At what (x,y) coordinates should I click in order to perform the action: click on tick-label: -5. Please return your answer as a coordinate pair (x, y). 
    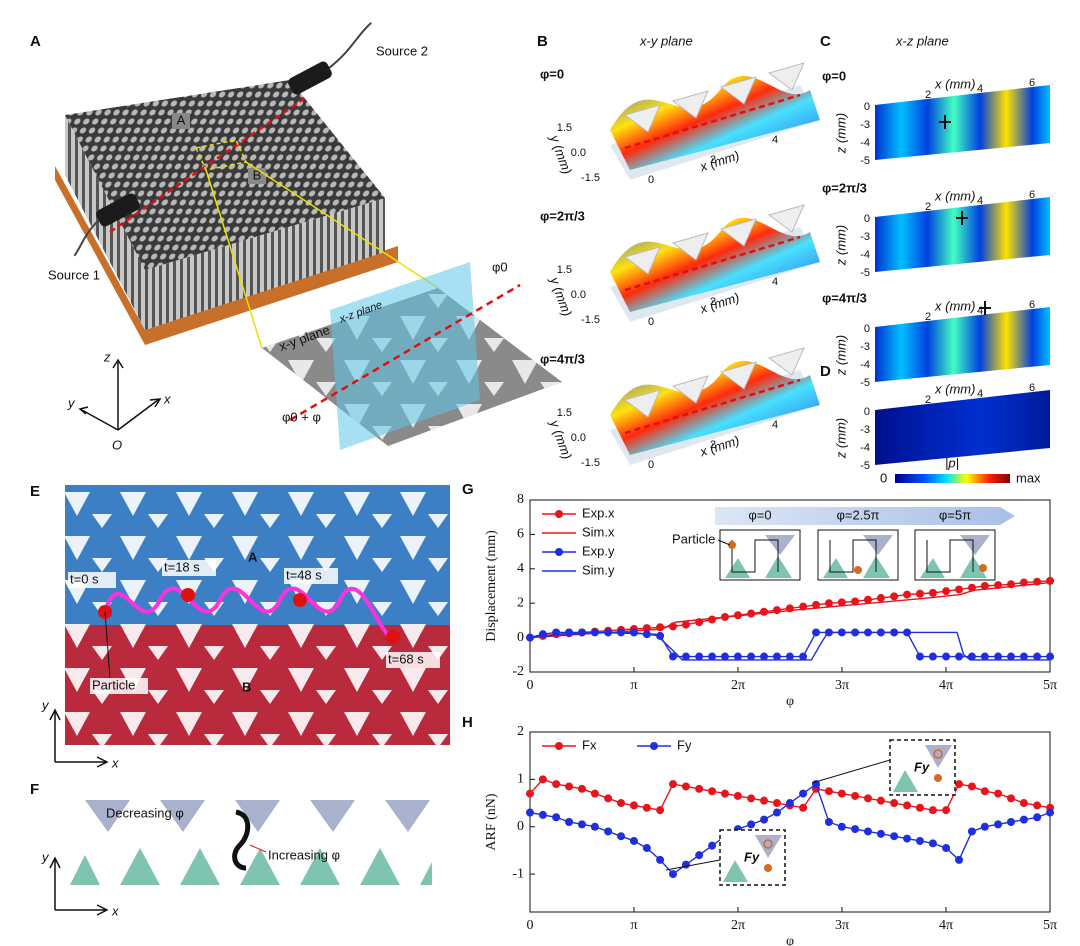
    Looking at the image, I should click on (865, 273).